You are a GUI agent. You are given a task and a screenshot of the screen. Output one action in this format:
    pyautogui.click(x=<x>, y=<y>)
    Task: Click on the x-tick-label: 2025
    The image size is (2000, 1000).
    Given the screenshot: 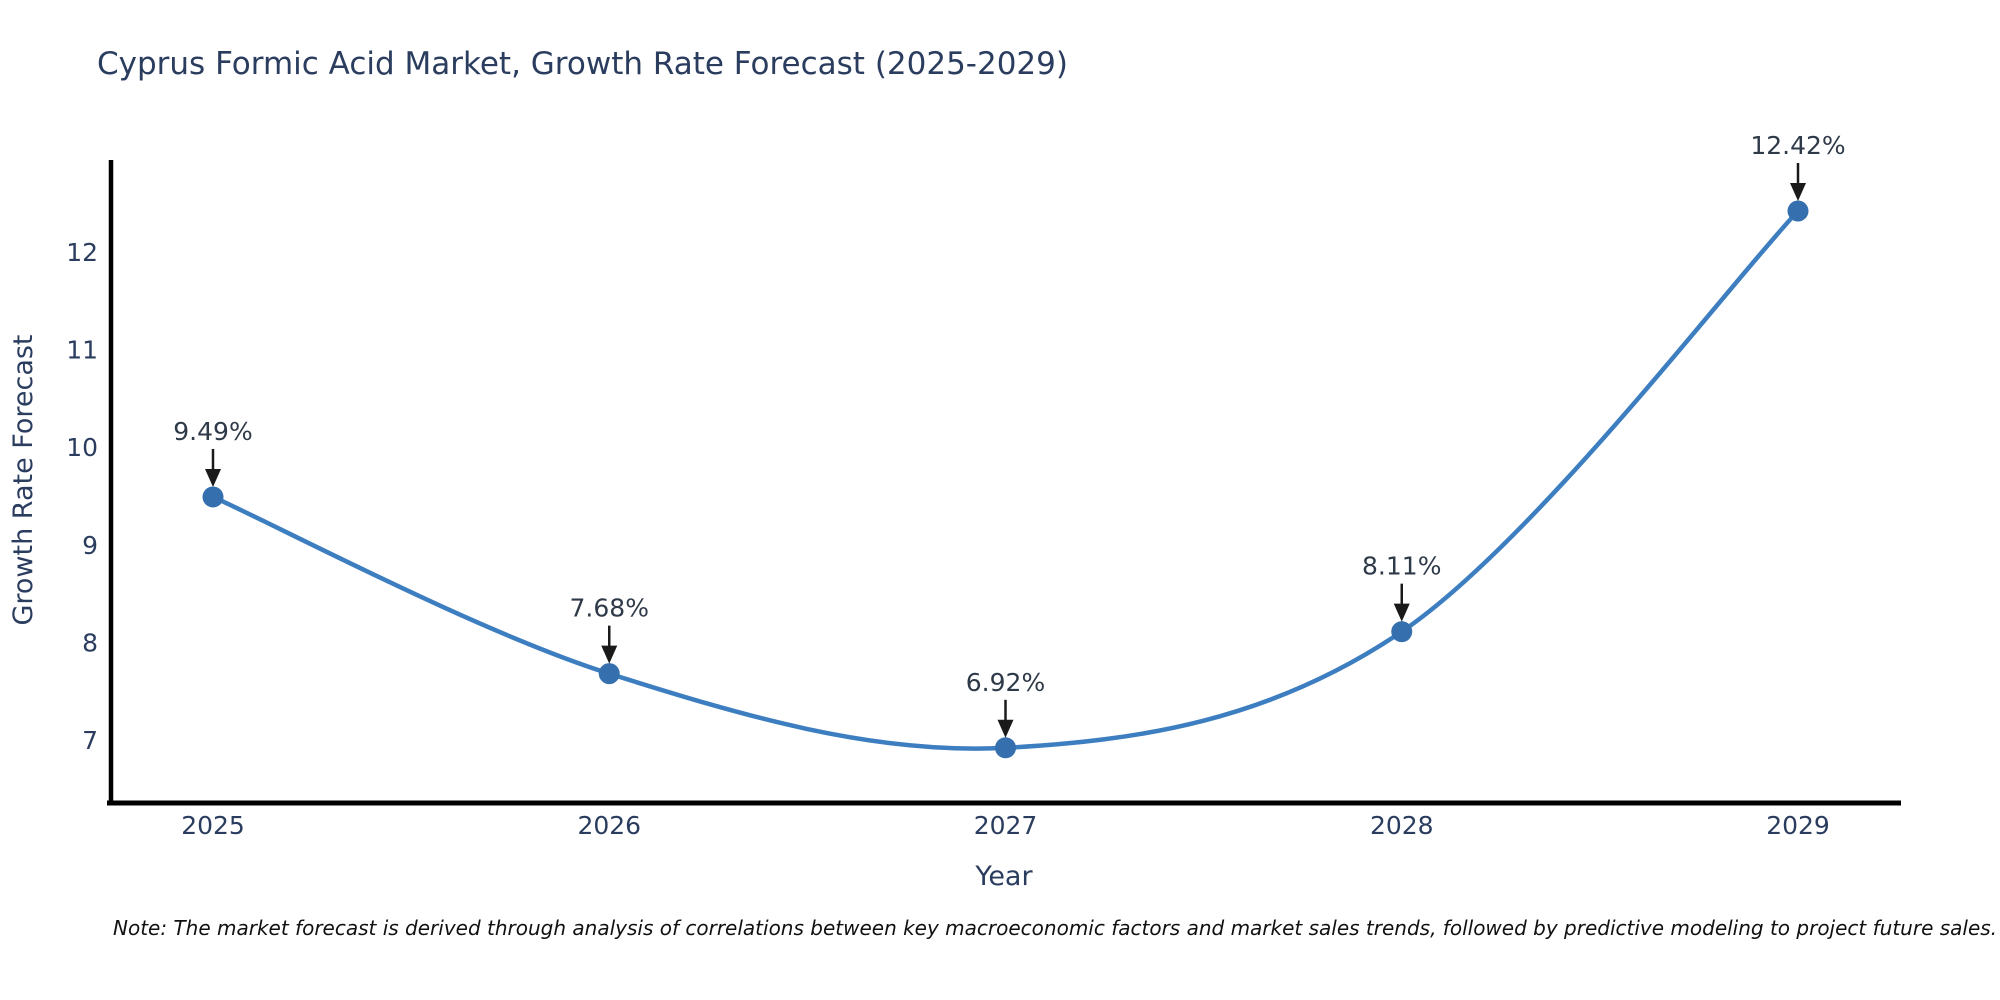 What is the action you would take?
    pyautogui.click(x=213, y=825)
    